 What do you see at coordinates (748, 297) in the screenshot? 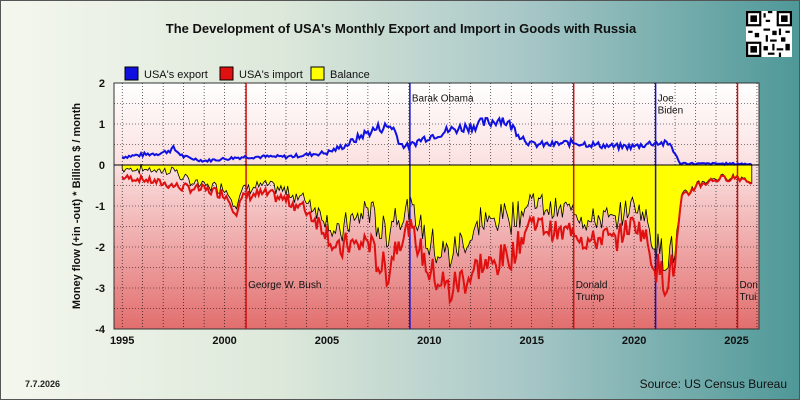
I see `president-label: Trui` at bounding box center [748, 297].